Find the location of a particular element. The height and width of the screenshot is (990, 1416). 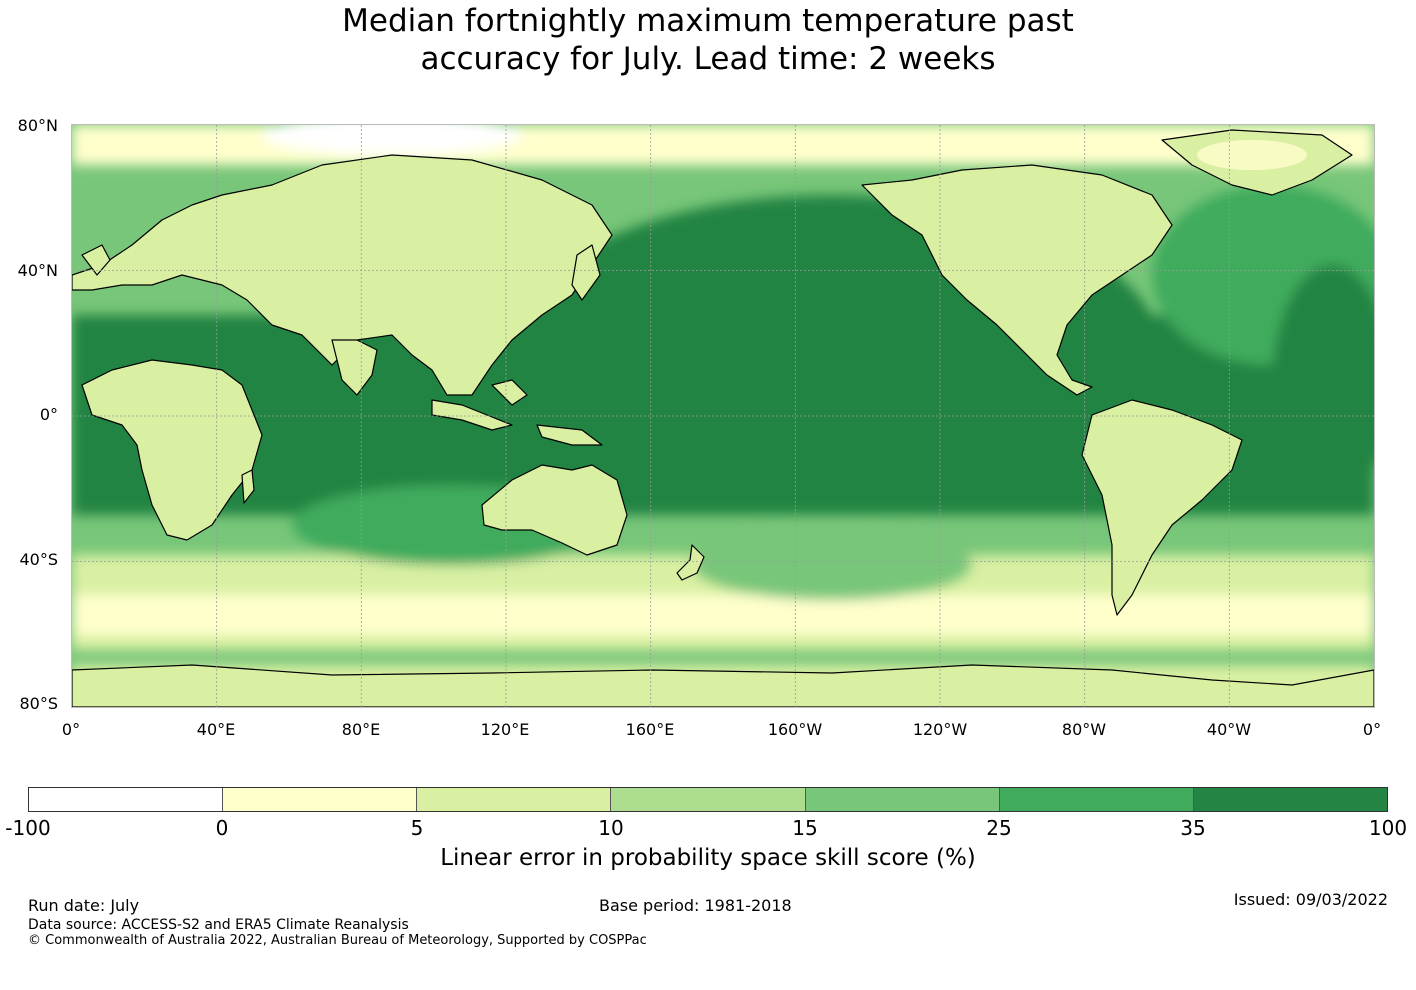

colorbar-tick: -100 is located at coordinates (28, 828).